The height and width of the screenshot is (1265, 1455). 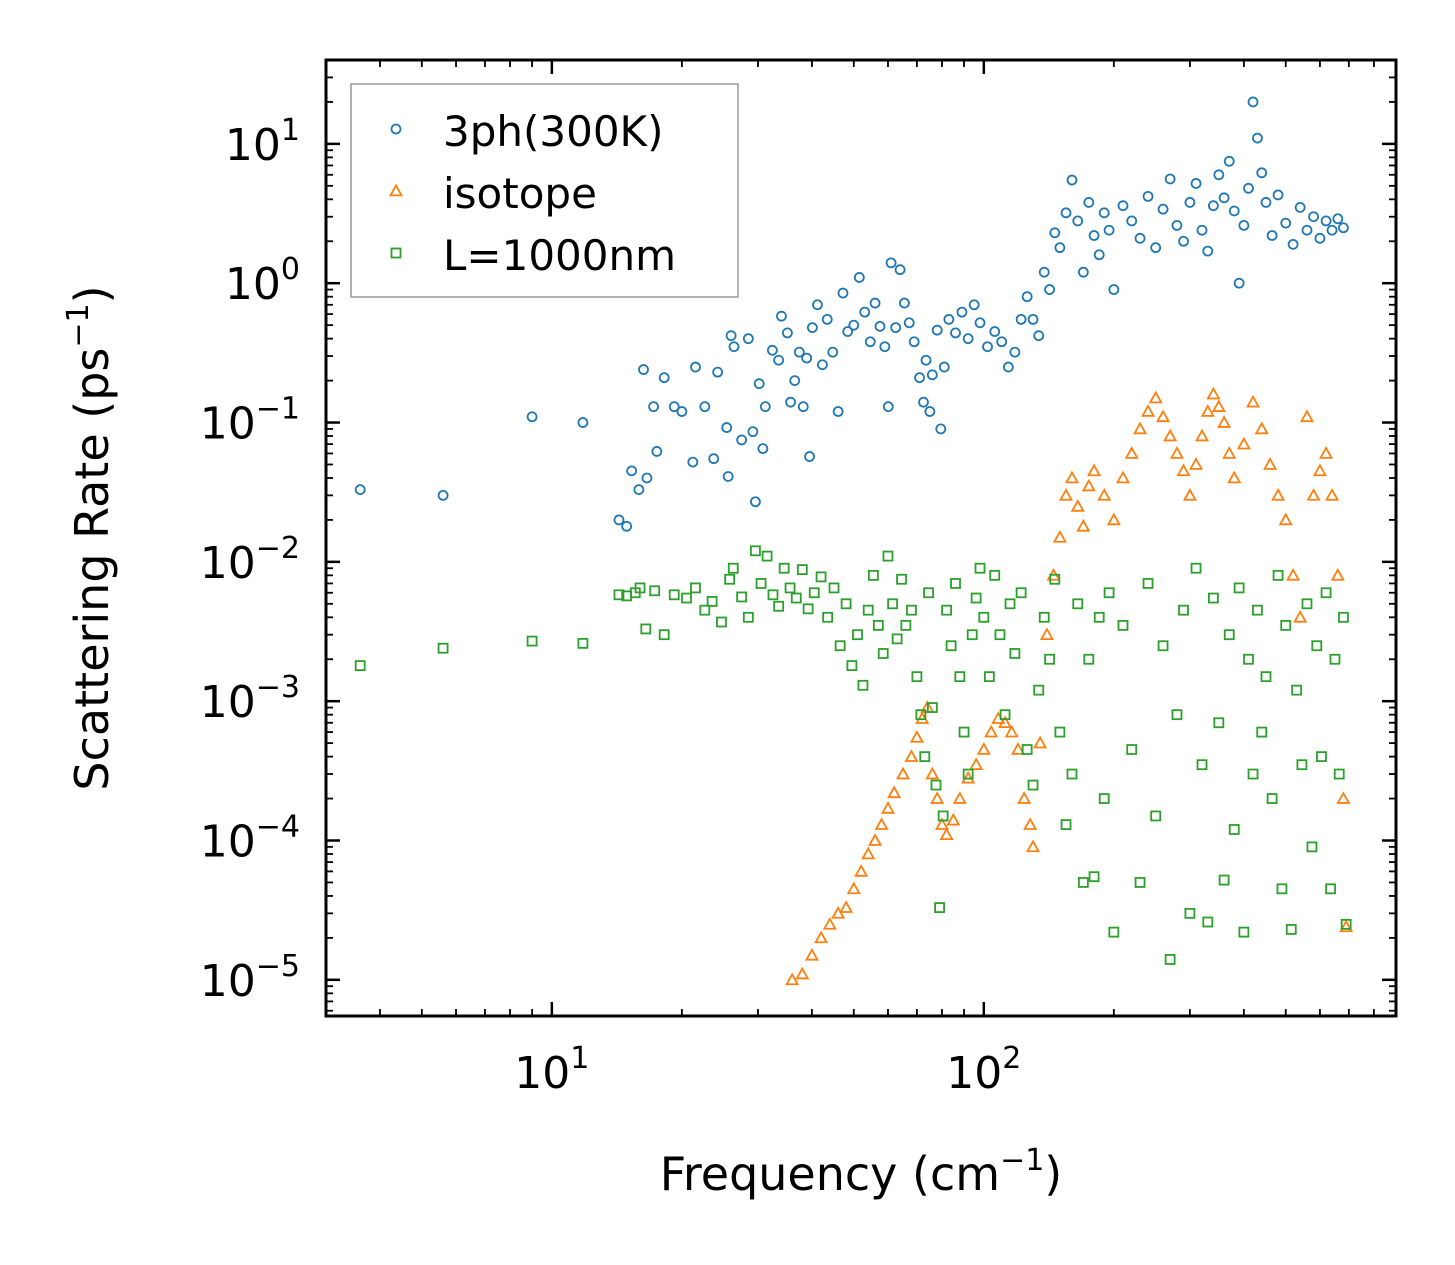 I want to click on legend-label: L=1000nm, so click(x=559, y=255).